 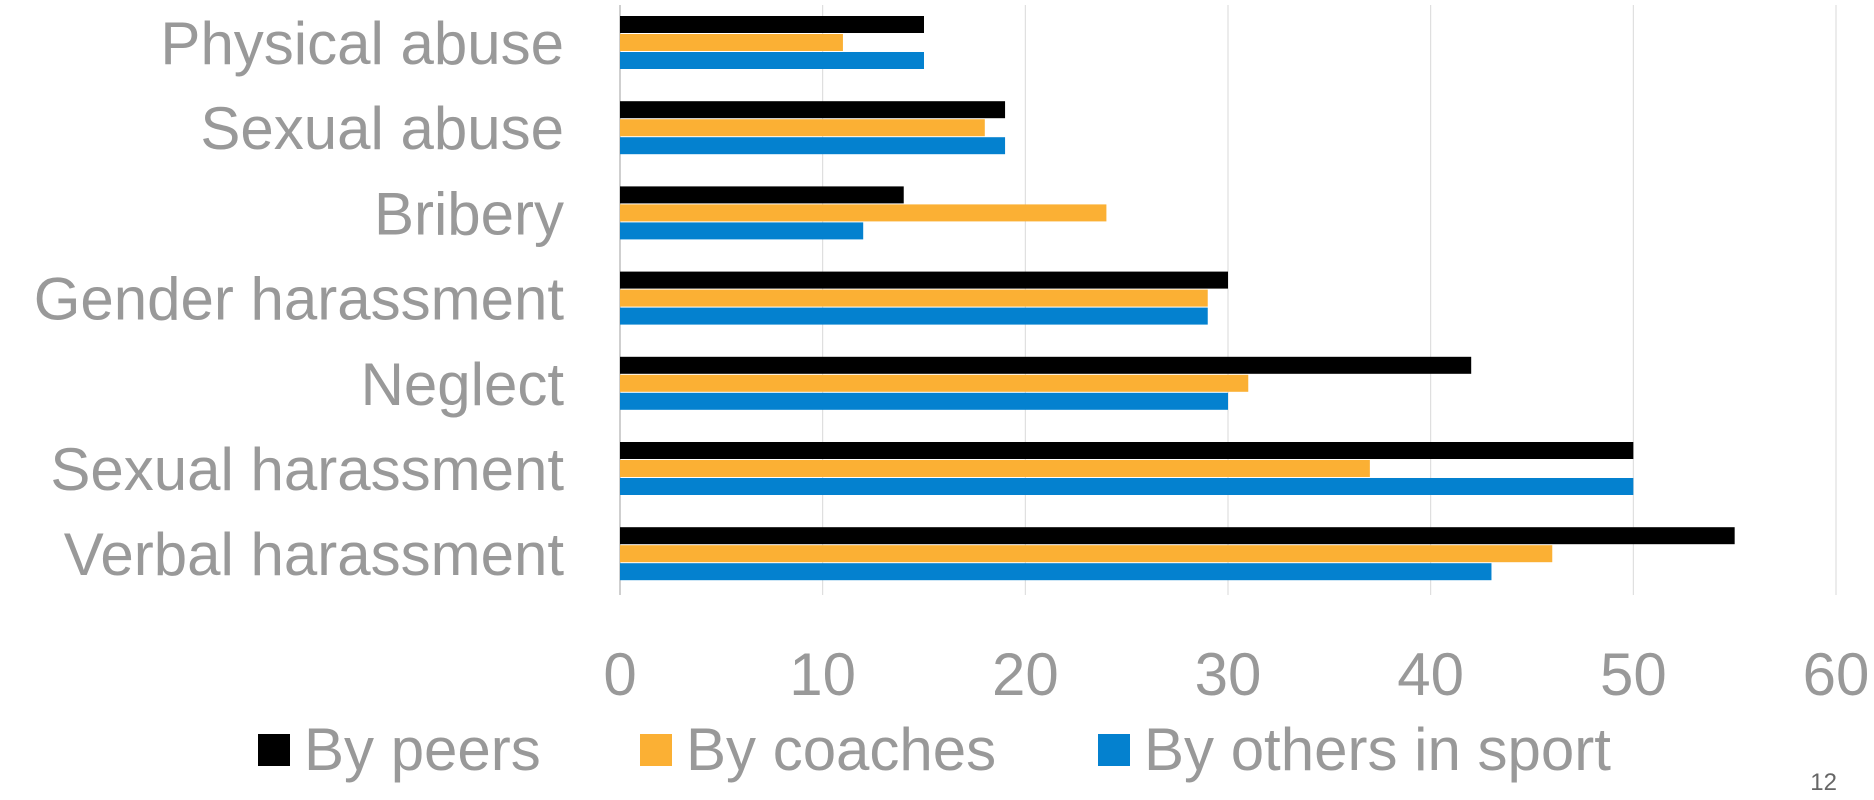 I want to click on category-label: Sexual harassment, so click(x=307, y=469).